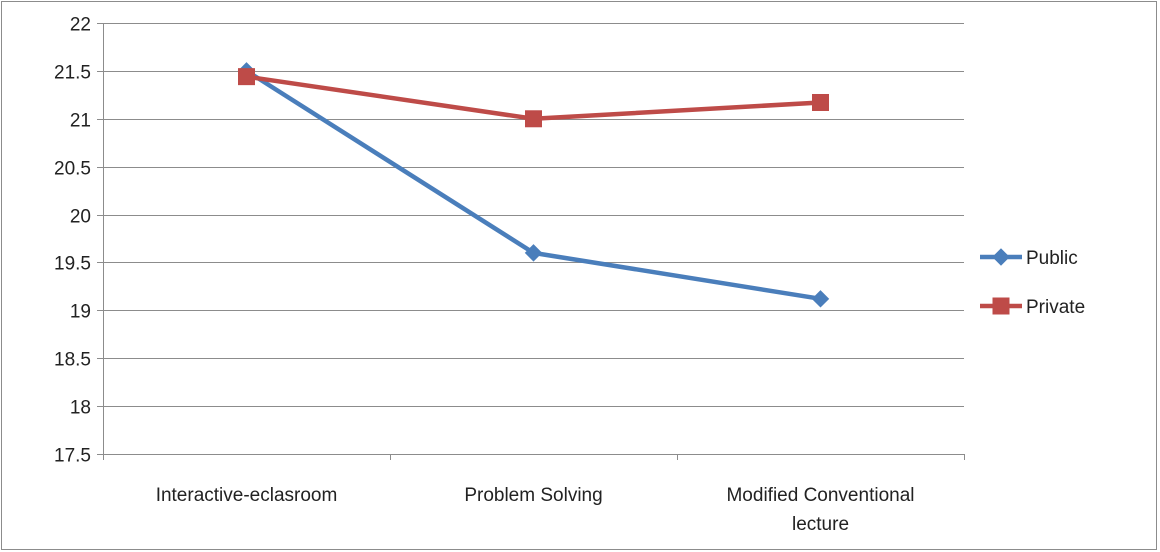 Image resolution: width=1160 pixels, height=552 pixels. I want to click on y-tick-label: 18, so click(80, 408).